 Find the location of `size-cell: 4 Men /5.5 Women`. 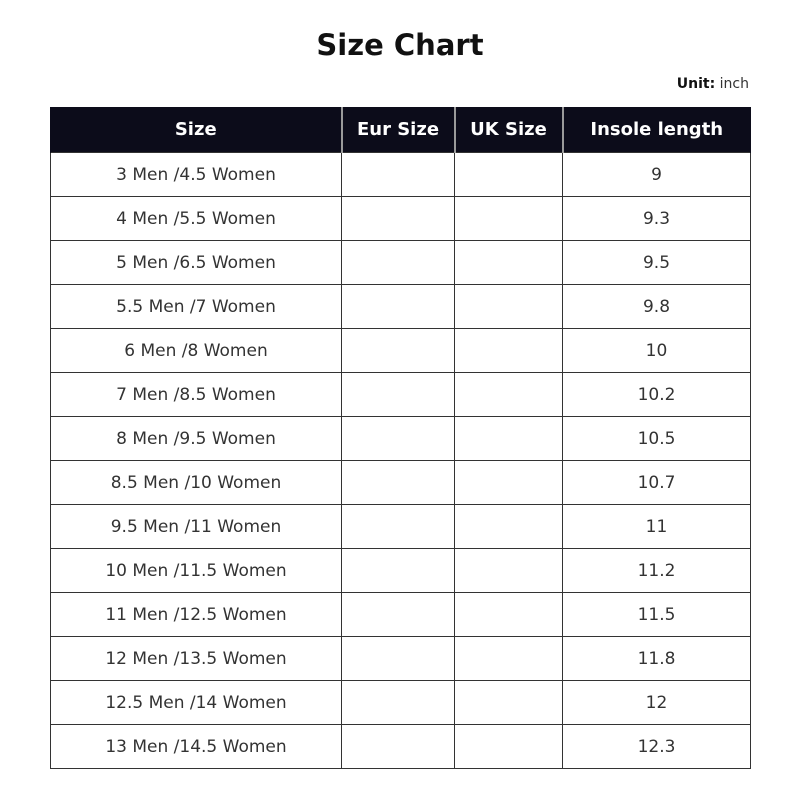

size-cell: 4 Men /5.5 Women is located at coordinates (196, 218).